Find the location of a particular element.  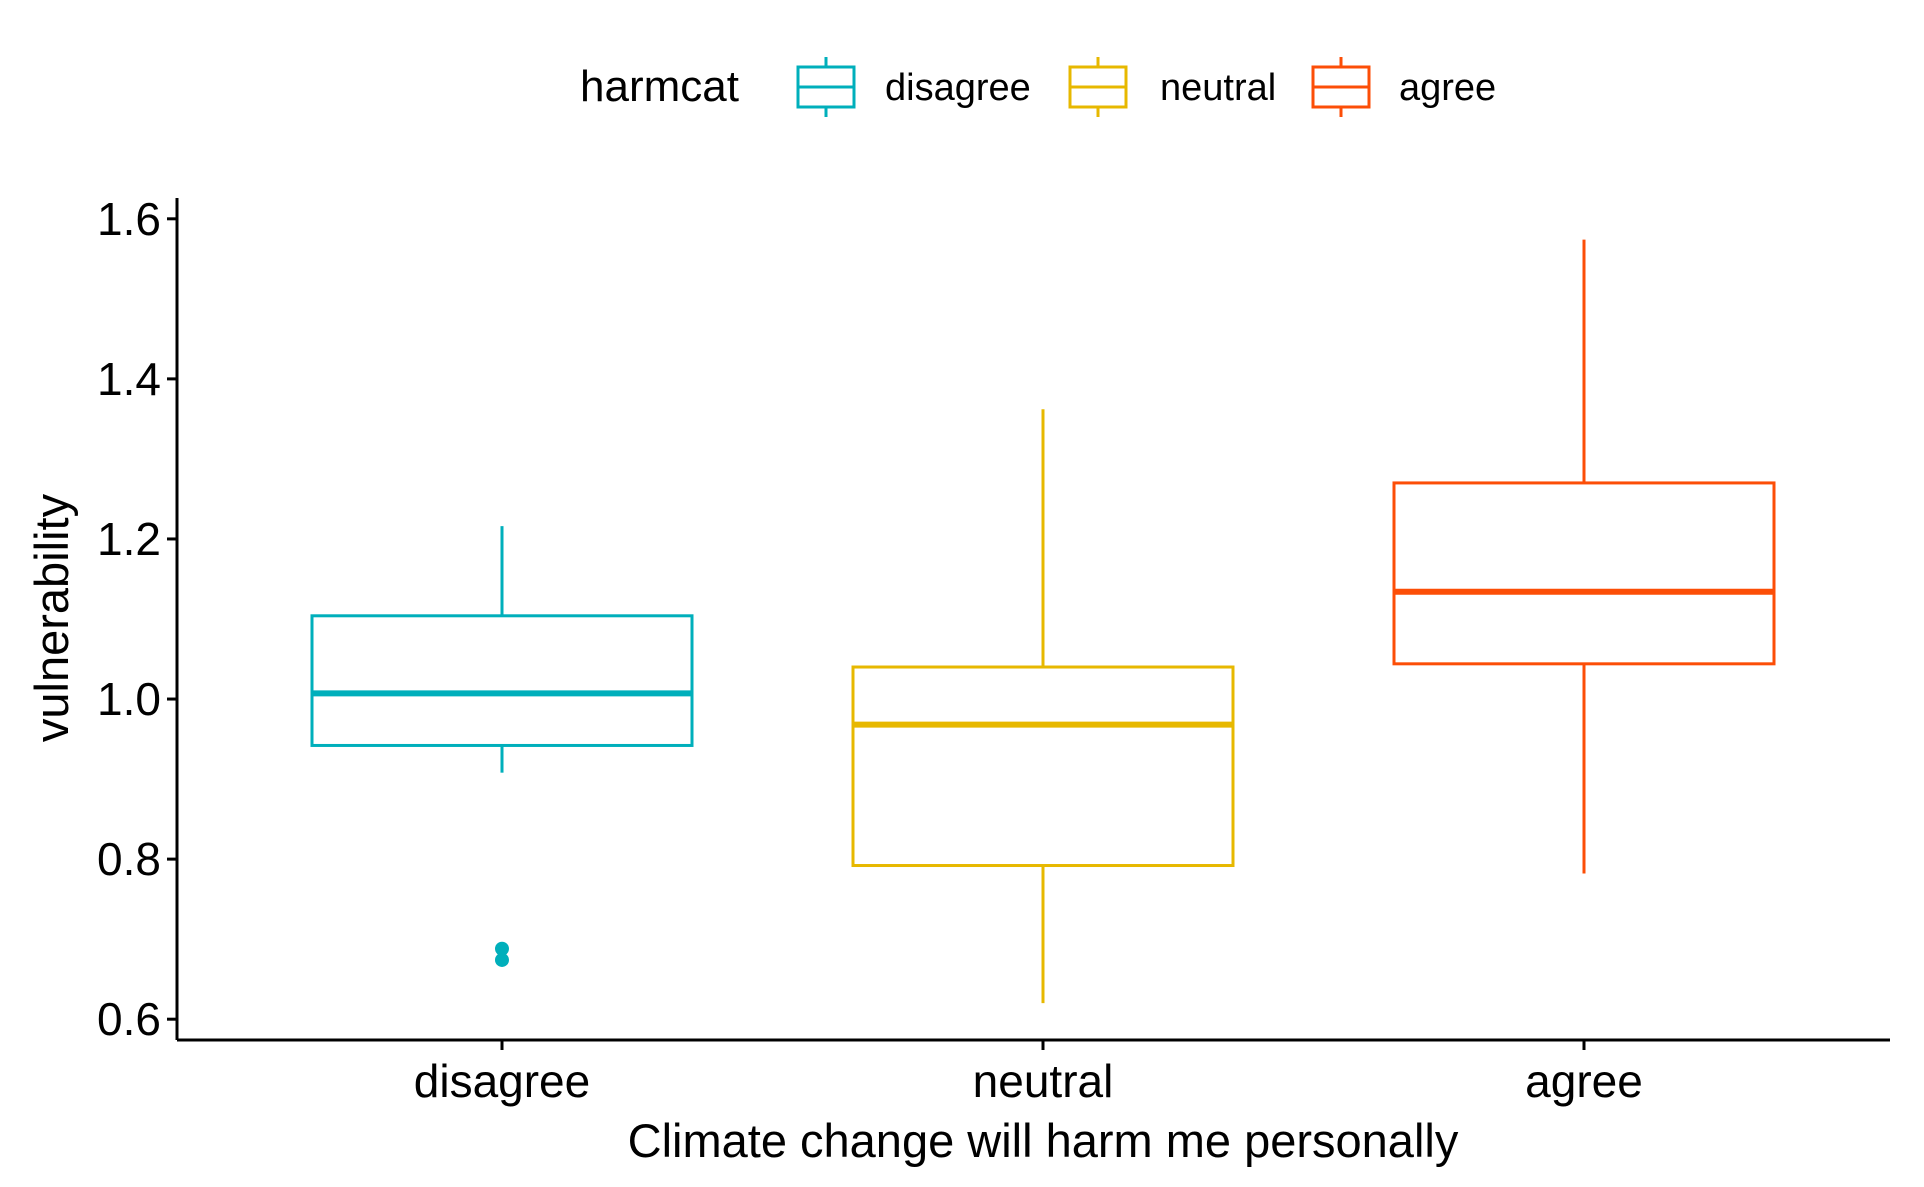

legend-label: agree is located at coordinates (1447, 88).